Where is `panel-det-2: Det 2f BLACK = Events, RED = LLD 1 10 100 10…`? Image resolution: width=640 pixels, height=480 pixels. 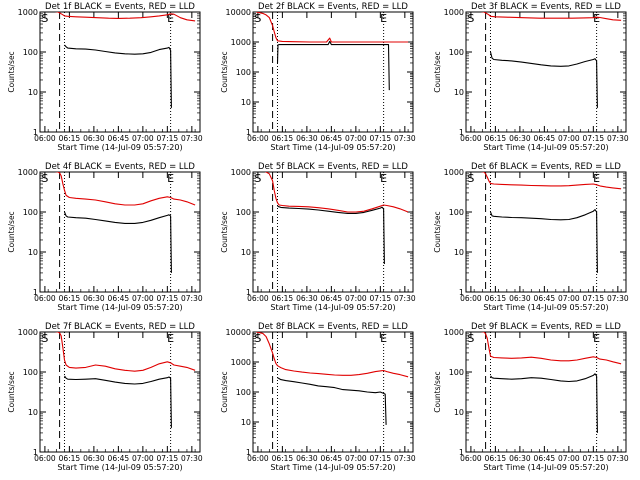
panel-det-2: Det 2f BLACK = Events, RED = LLD 1 10 100 10… is located at coordinates (318, 77).